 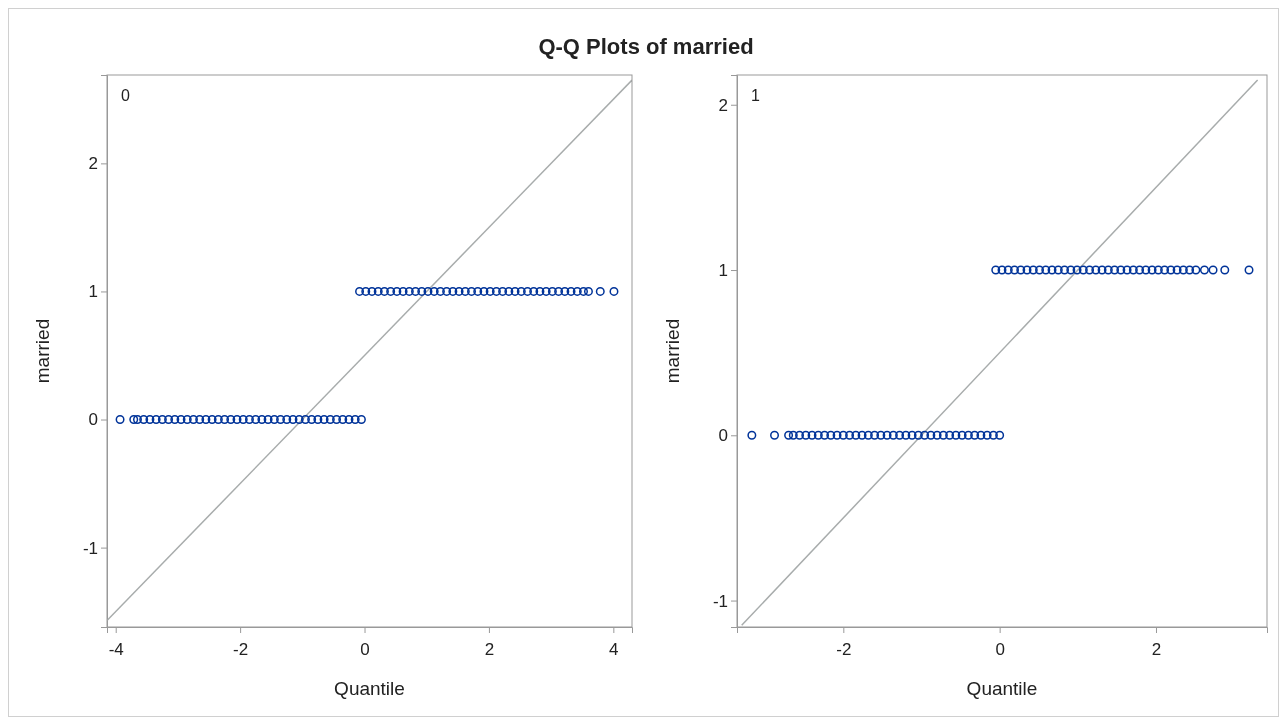 I want to click on x-tick-label: -4, so click(x=116, y=649).